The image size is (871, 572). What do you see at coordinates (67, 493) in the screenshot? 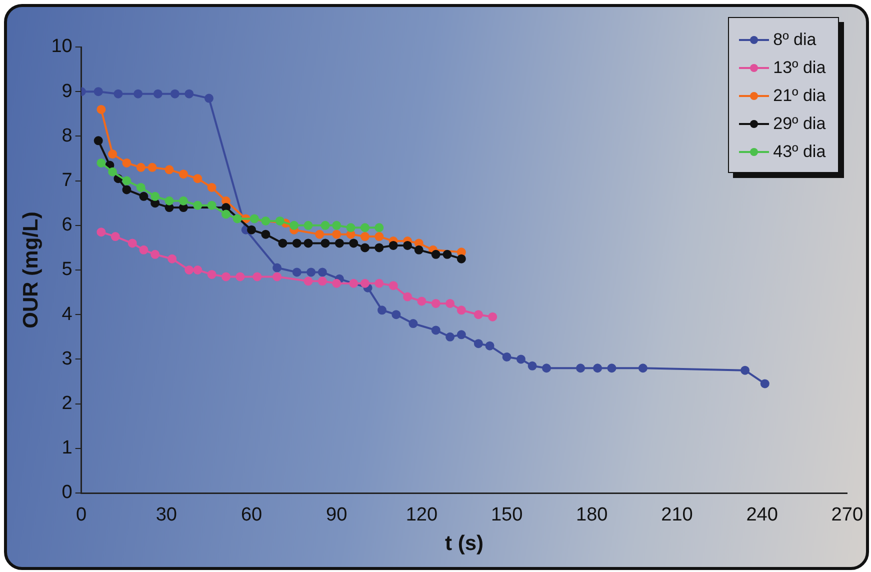
I see `y-tick-label: 0` at bounding box center [67, 493].